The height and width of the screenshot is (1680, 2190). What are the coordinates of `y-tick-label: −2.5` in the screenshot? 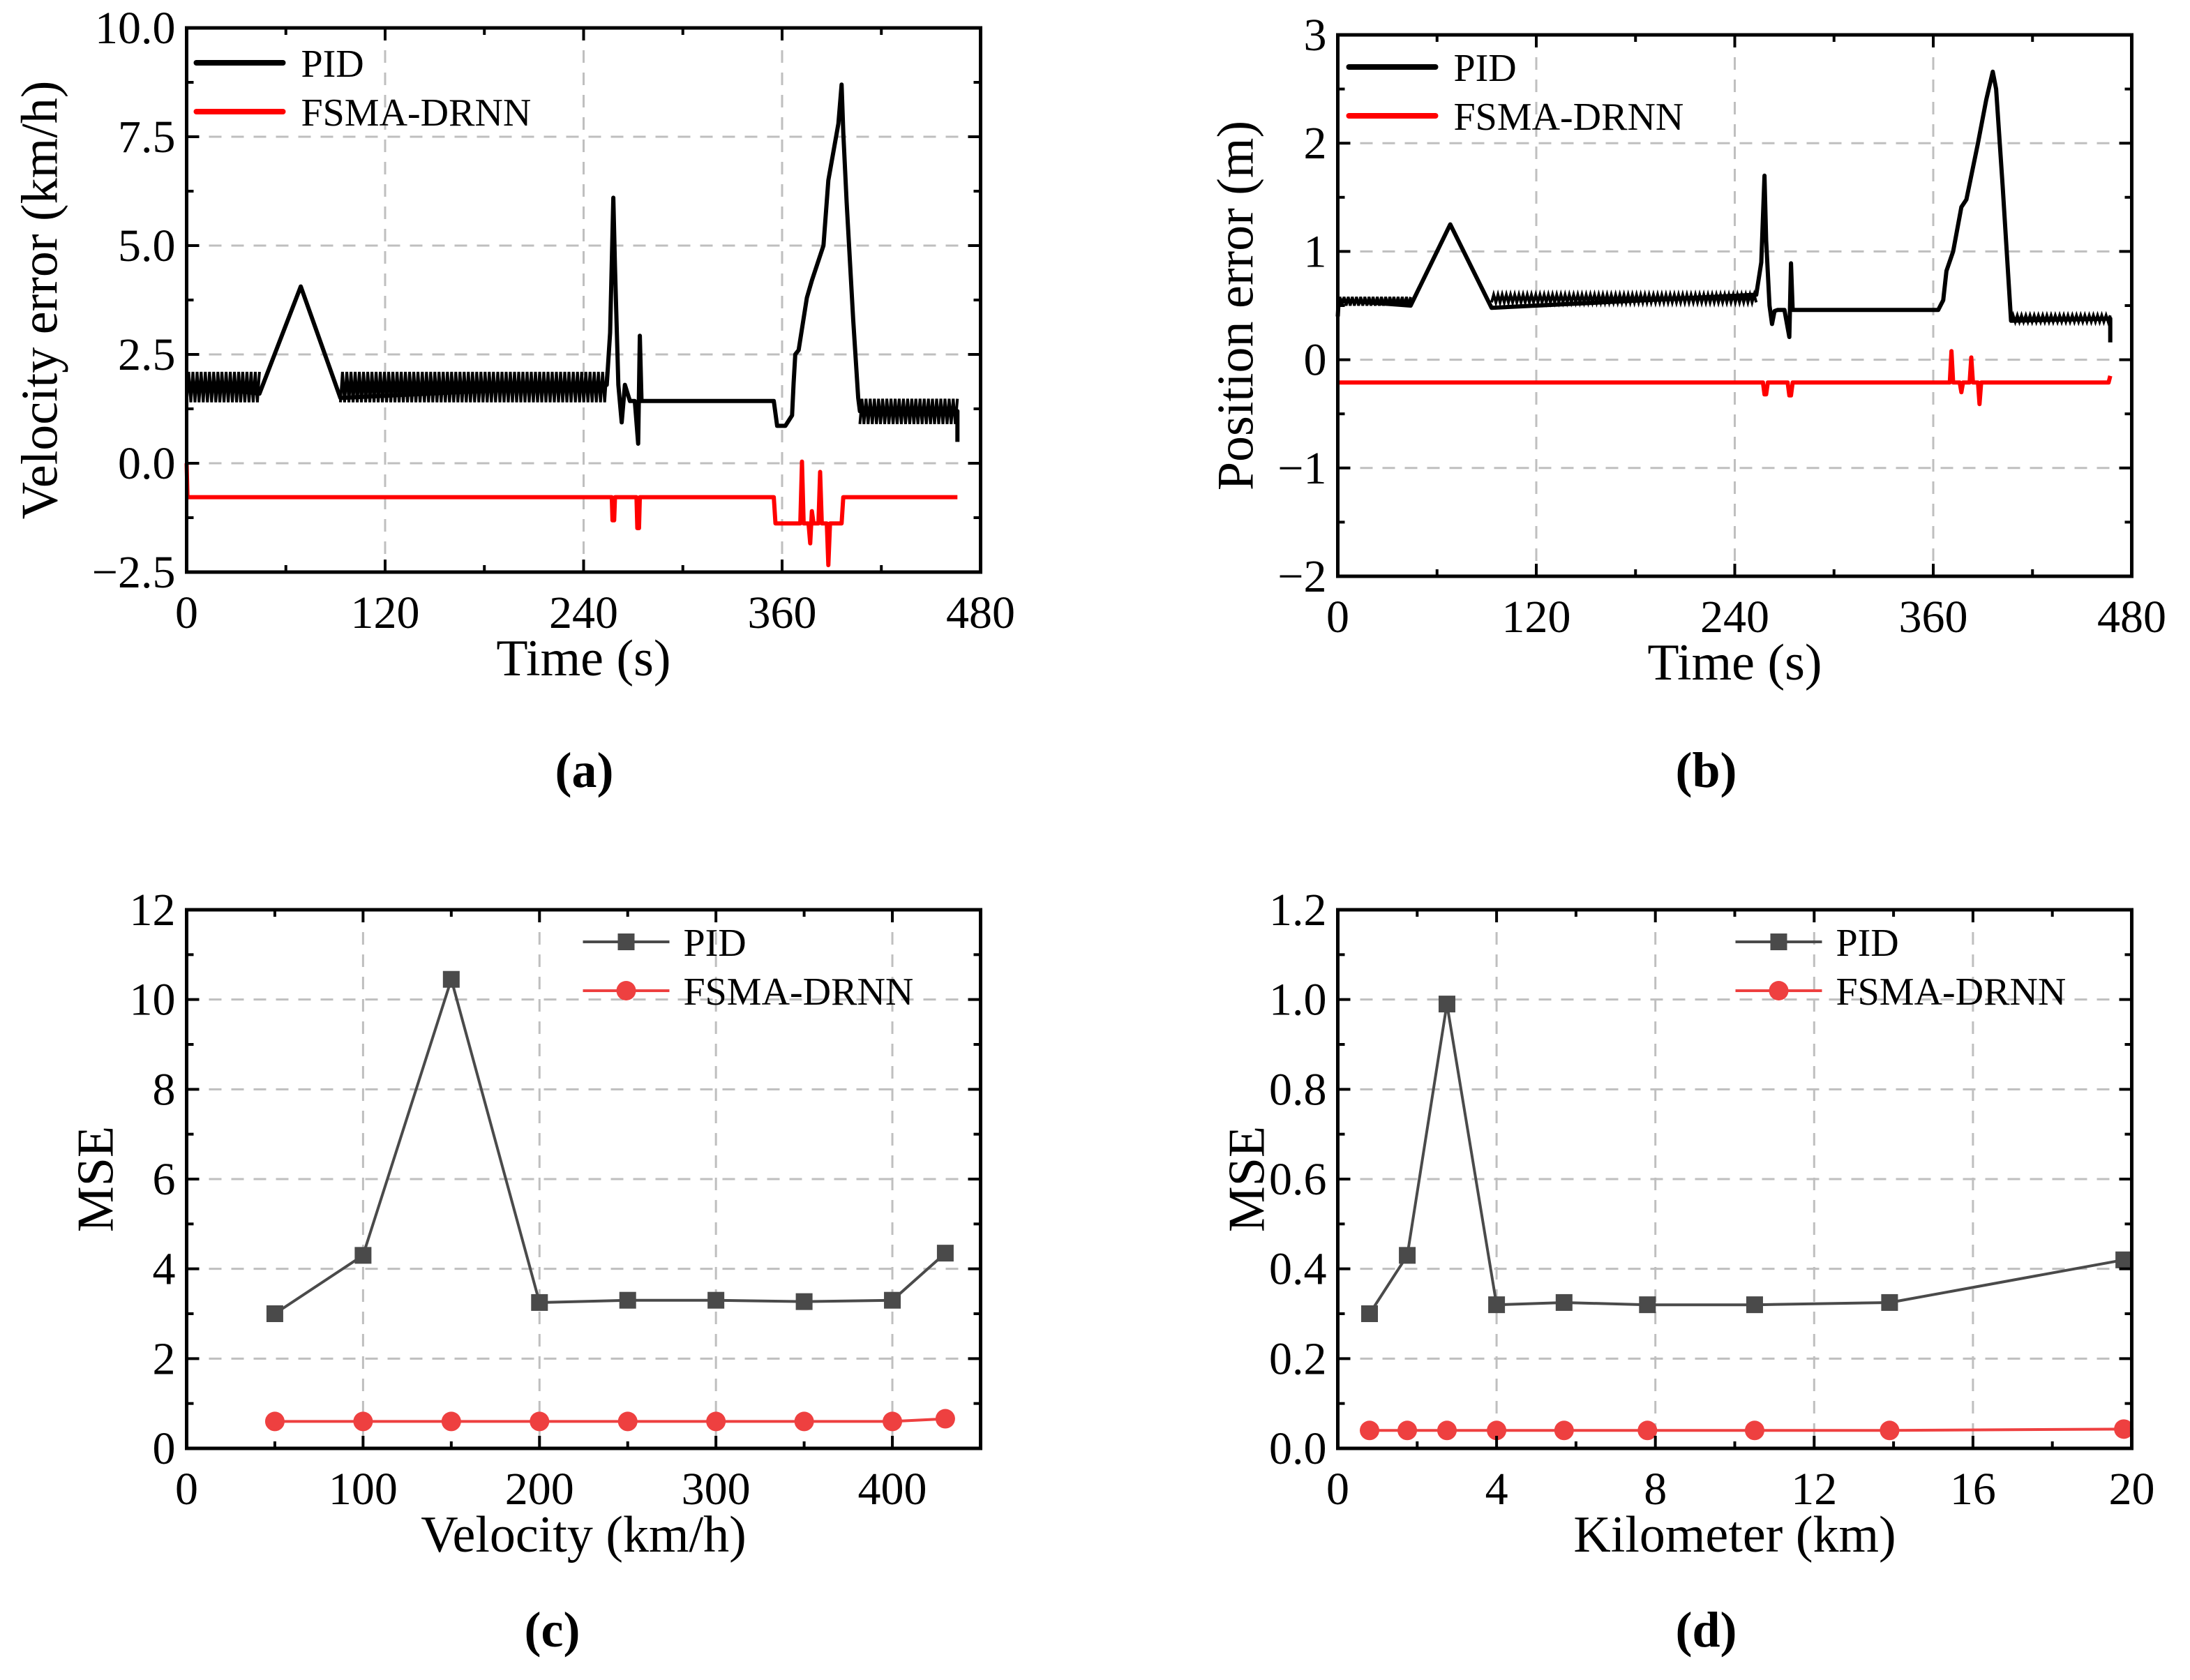 It's located at (134, 572).